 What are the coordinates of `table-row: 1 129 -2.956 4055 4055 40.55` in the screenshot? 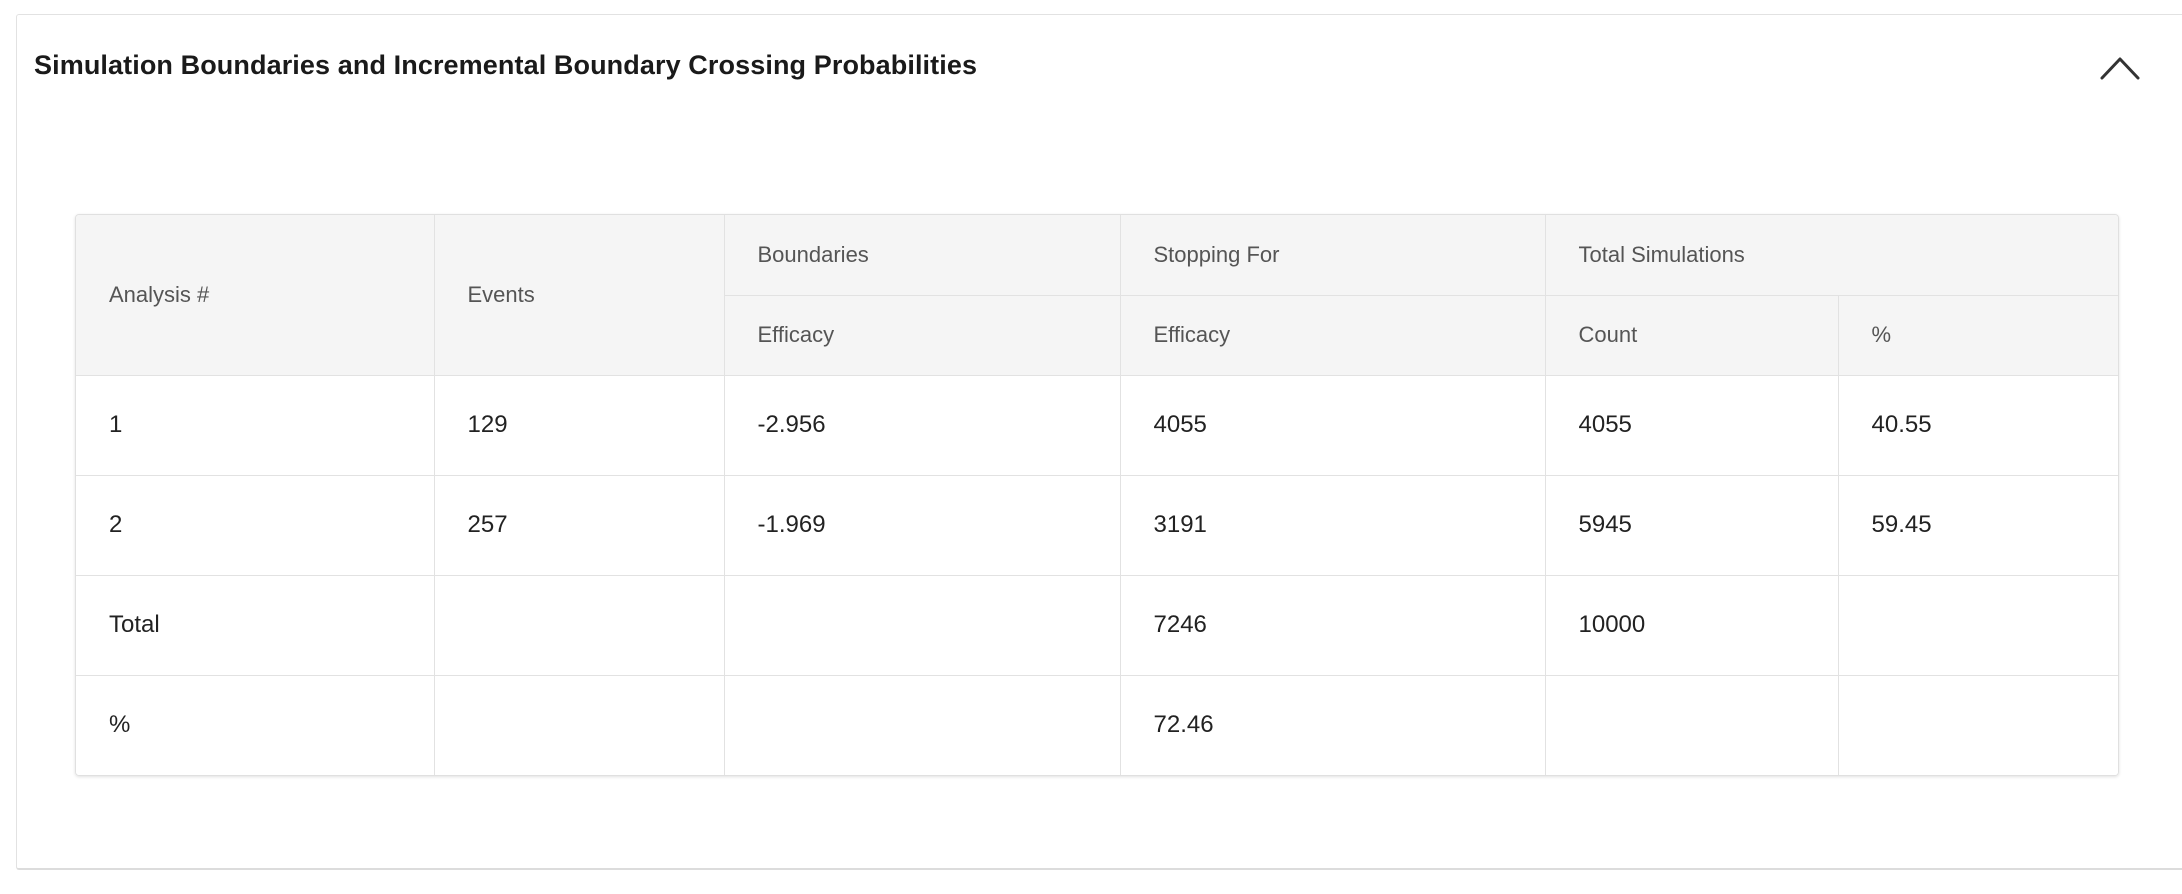 It's located at (1097, 425).